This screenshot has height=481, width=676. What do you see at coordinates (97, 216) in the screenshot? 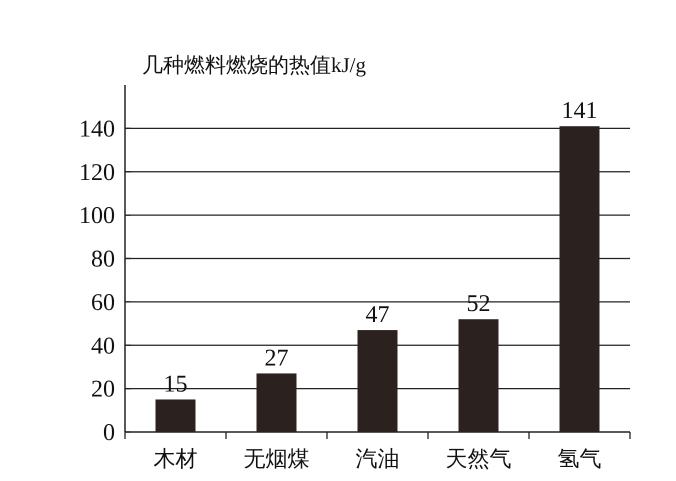
I see `y-tick-label: 100` at bounding box center [97, 216].